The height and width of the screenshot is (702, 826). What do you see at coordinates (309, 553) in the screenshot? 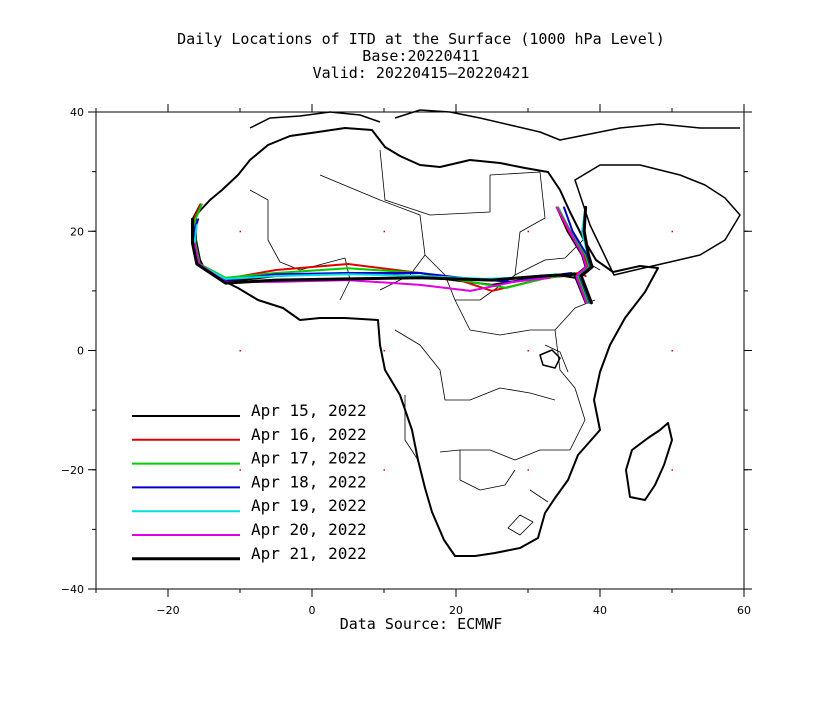
I see `legend-label: Apr 21, 2022` at bounding box center [309, 553].